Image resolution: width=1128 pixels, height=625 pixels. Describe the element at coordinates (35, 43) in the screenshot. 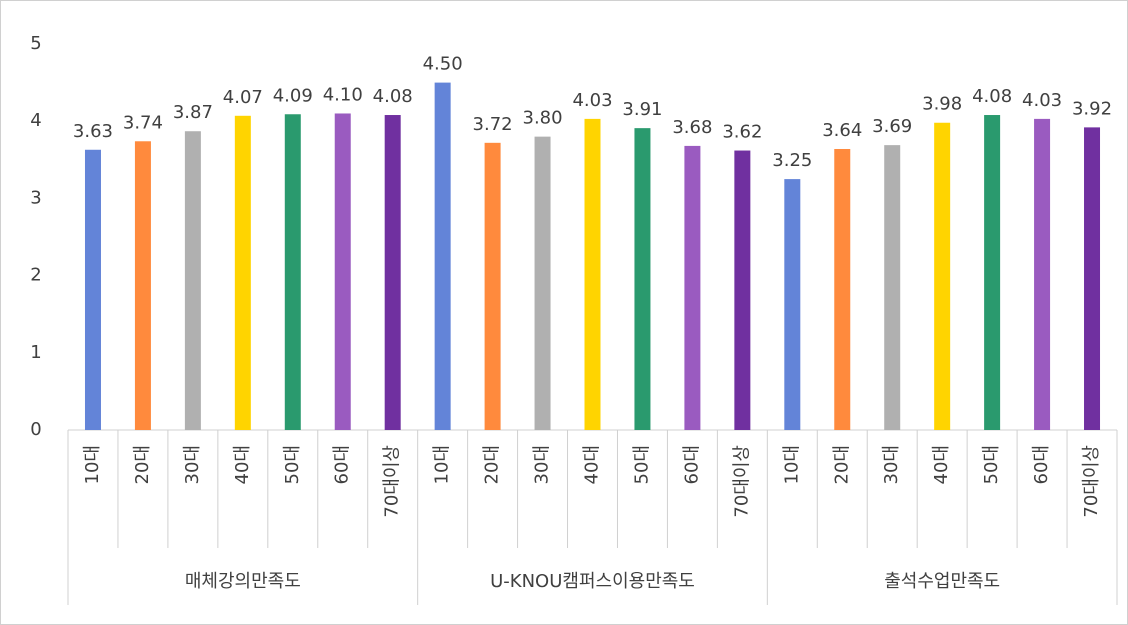

I see `y-tick-label: 5` at that location.